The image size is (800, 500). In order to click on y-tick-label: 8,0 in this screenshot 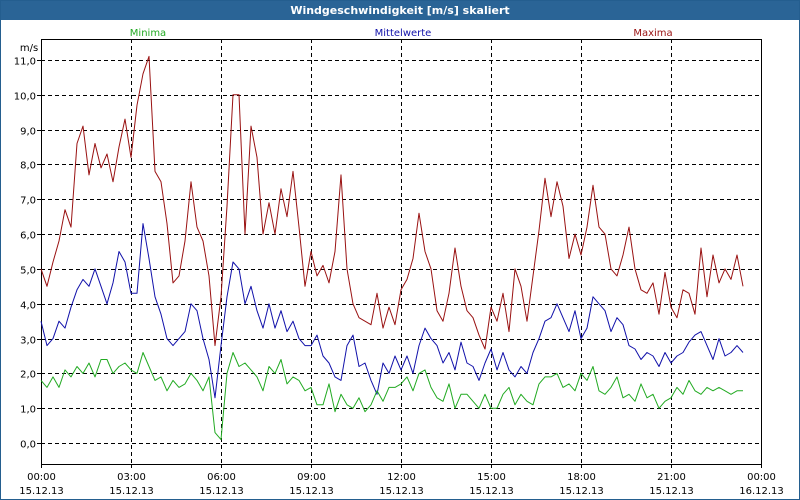, I will do `click(28, 166)`.